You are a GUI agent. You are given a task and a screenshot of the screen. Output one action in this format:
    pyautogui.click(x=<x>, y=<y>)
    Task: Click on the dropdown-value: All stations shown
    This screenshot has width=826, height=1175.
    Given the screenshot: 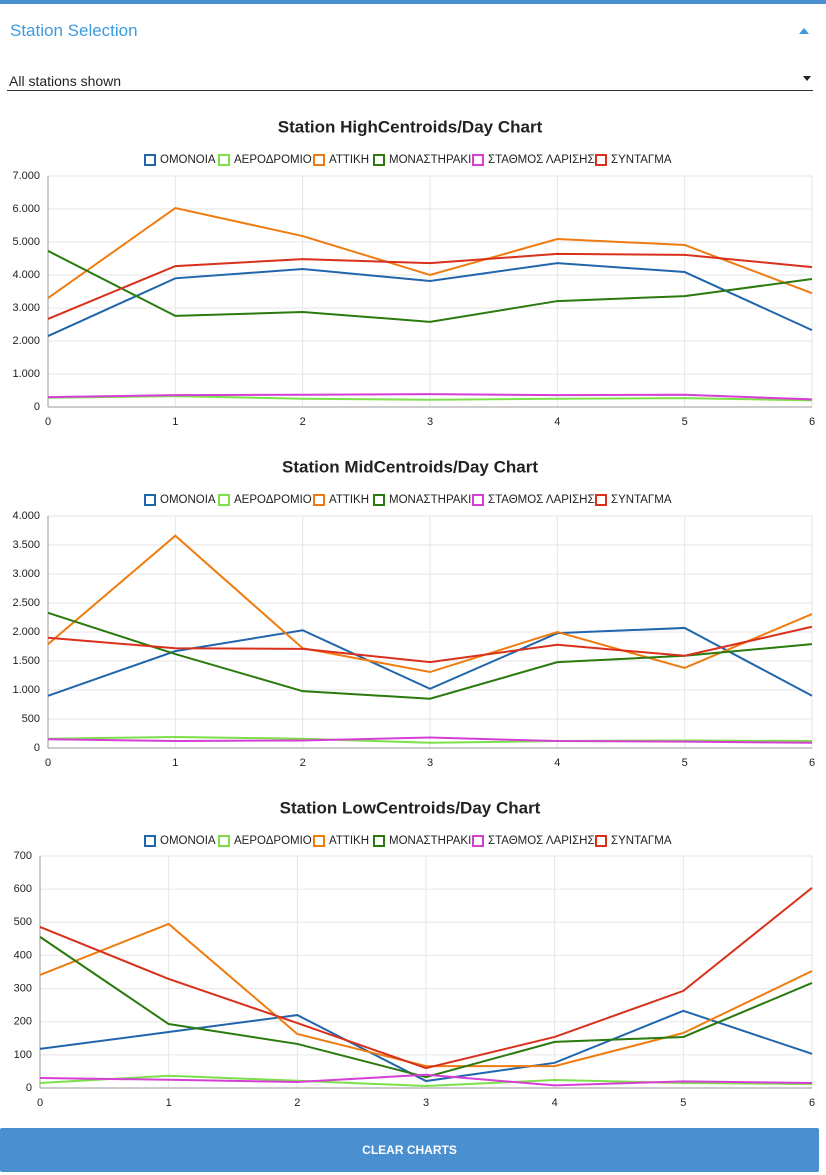 What is the action you would take?
    pyautogui.click(x=65, y=81)
    